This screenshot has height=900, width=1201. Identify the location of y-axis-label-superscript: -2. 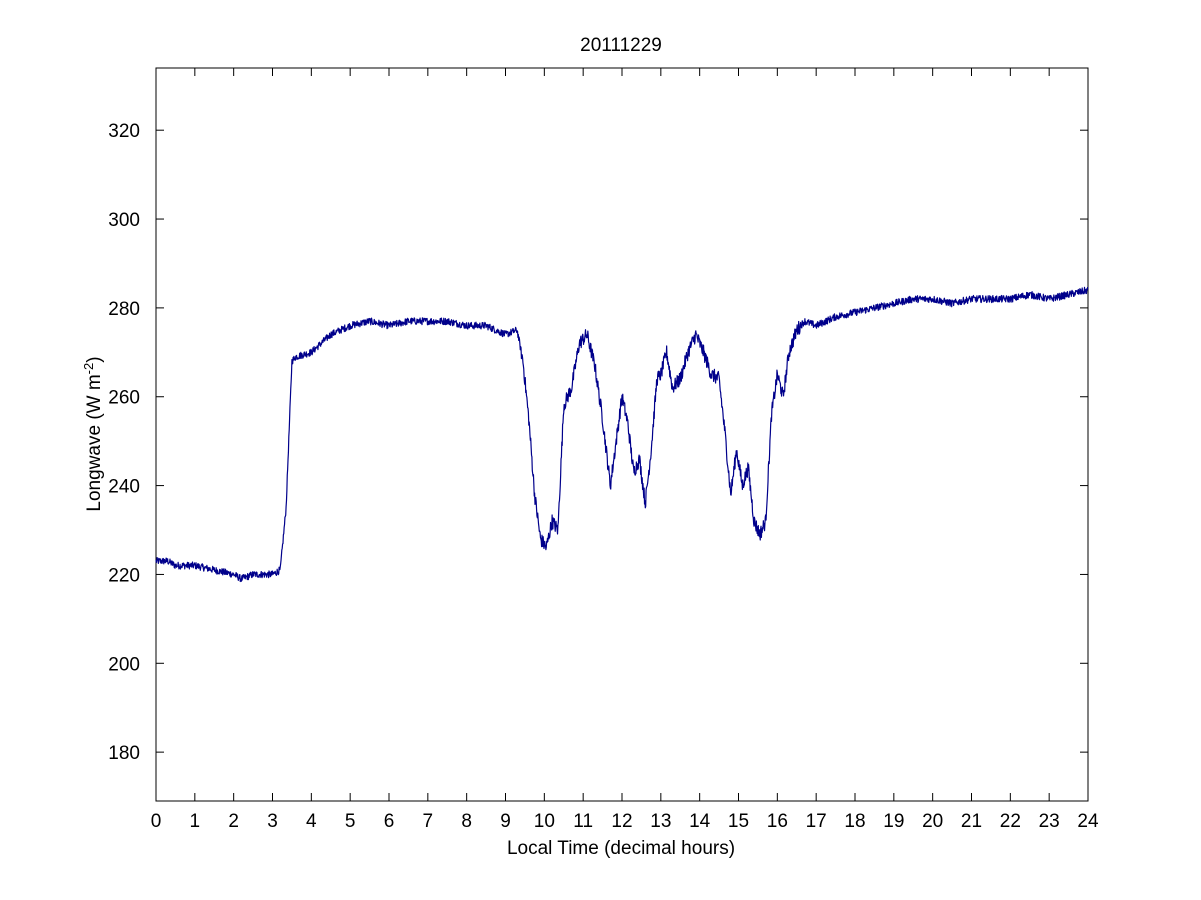
(88, 369).